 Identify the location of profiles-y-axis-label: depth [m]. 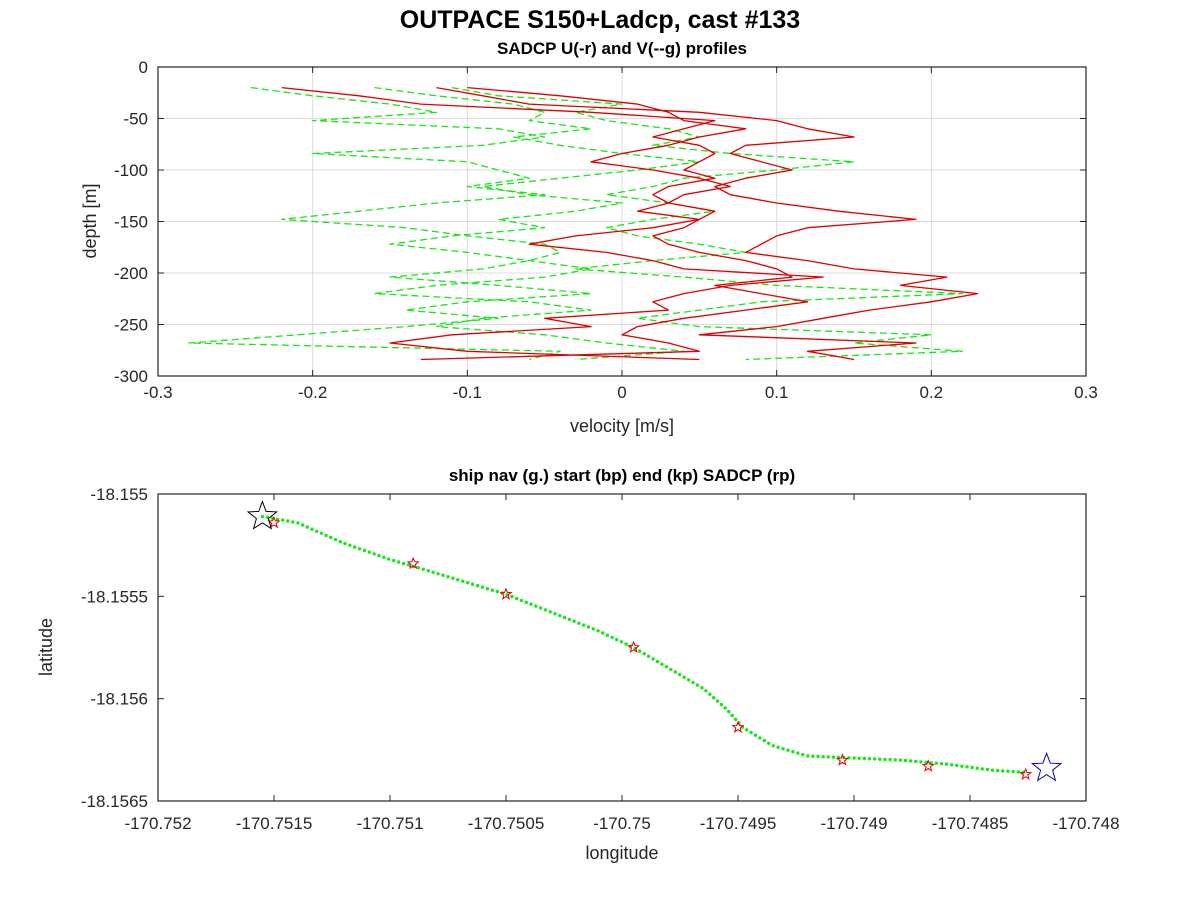
(90, 220).